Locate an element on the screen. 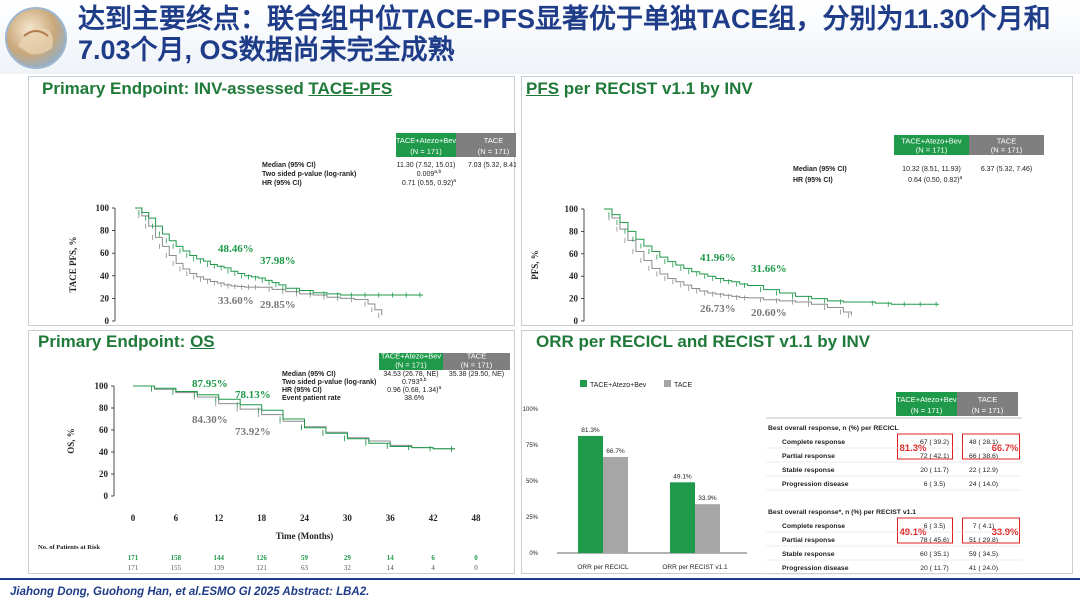 The image size is (1080, 606). stats-value: 0.71 (0.55, 0.92)a is located at coordinates (429, 182).